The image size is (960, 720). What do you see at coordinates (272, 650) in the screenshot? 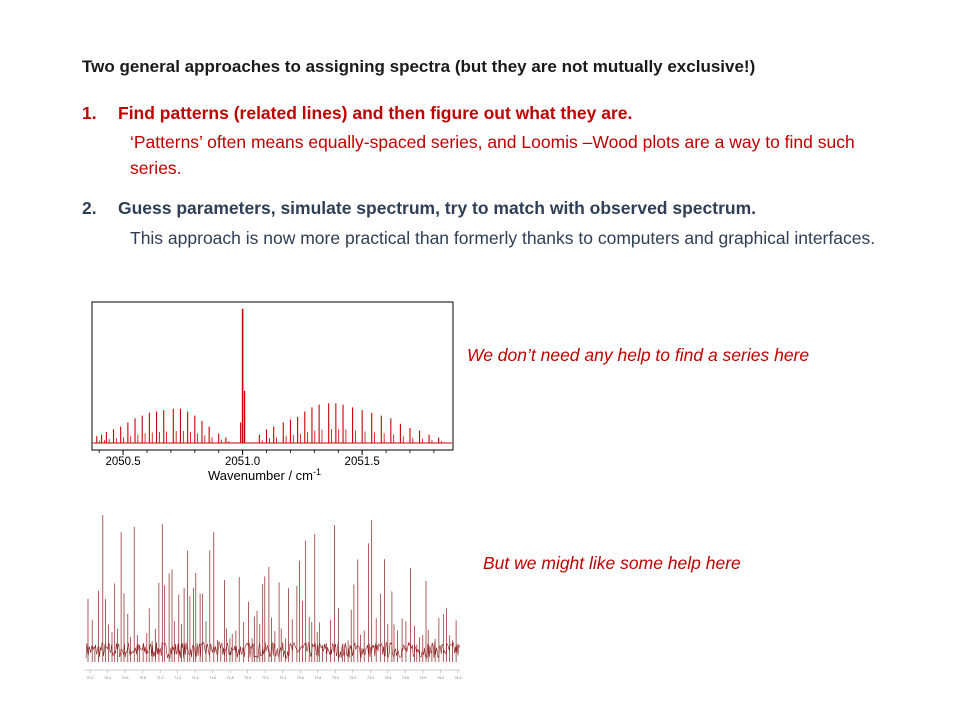
I see `noise-trace` at bounding box center [272, 650].